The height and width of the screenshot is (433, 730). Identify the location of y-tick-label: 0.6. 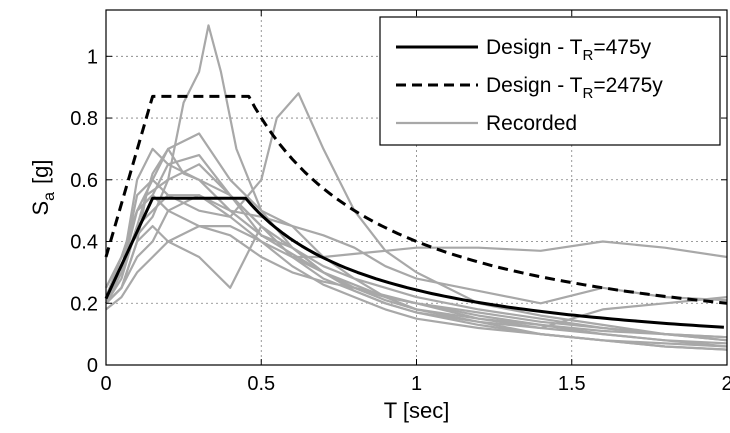
(84, 181).